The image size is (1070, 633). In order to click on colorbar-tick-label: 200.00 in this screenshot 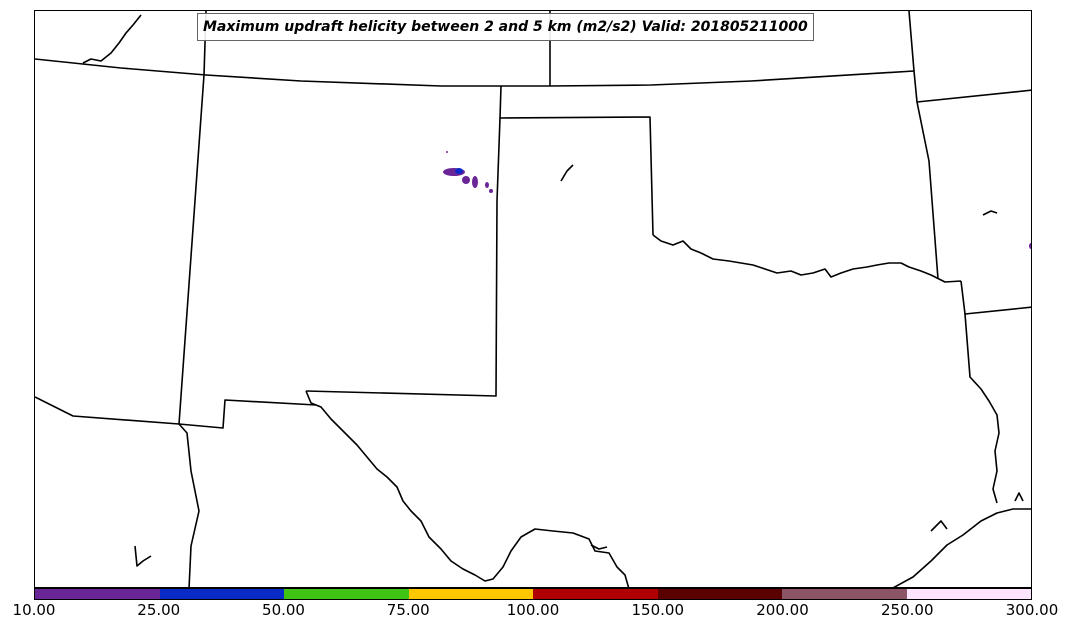, I will do `click(782, 610)`.